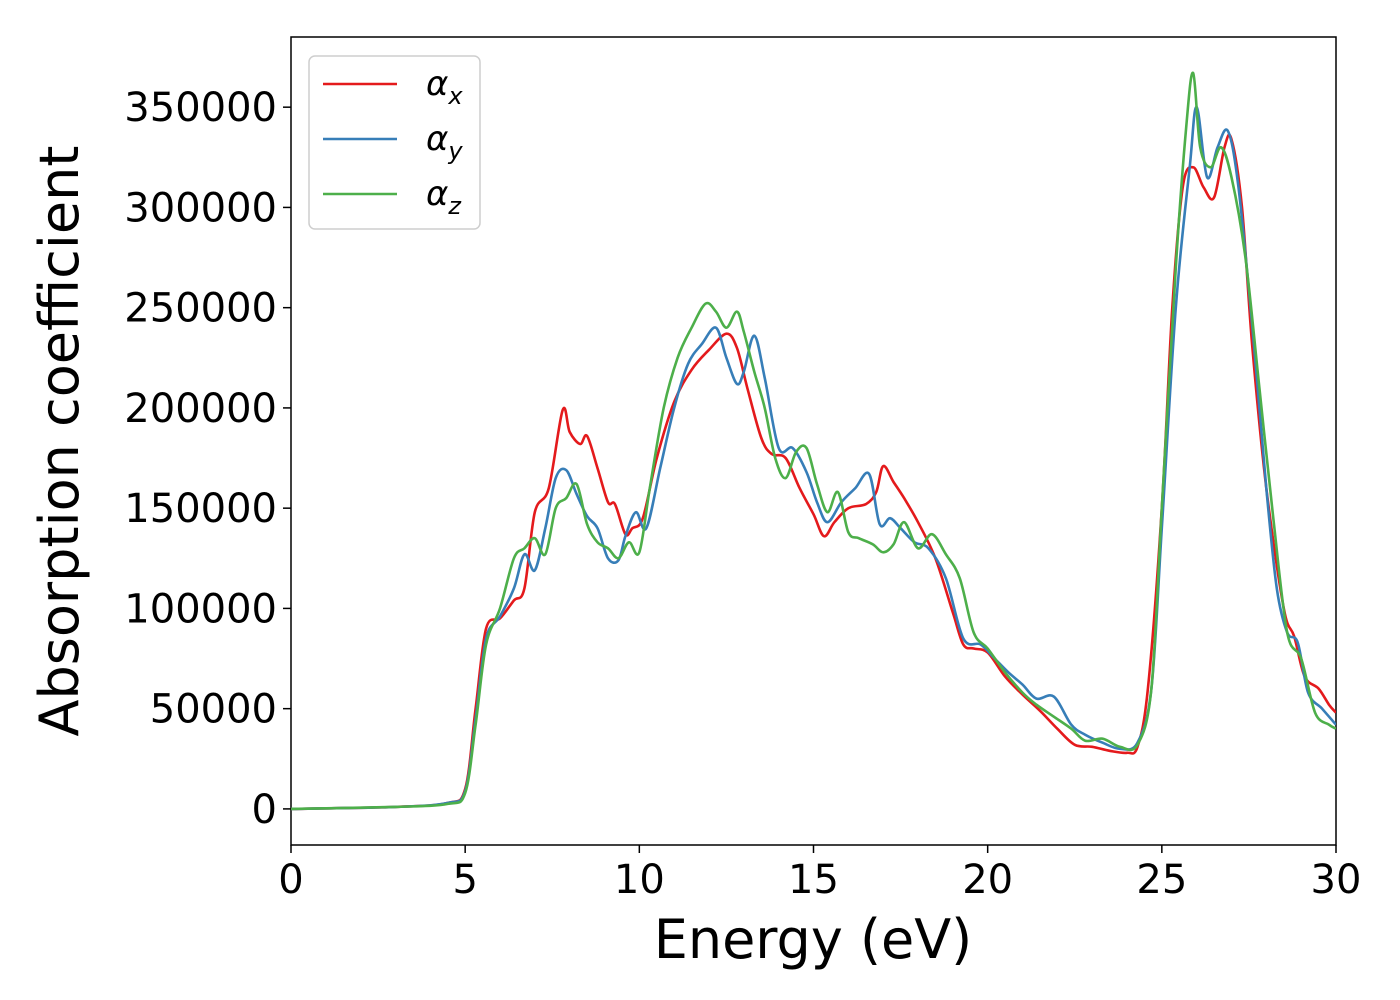 The image size is (1400, 1000). I want to click on y-tick-label: 150000, so click(200, 509).